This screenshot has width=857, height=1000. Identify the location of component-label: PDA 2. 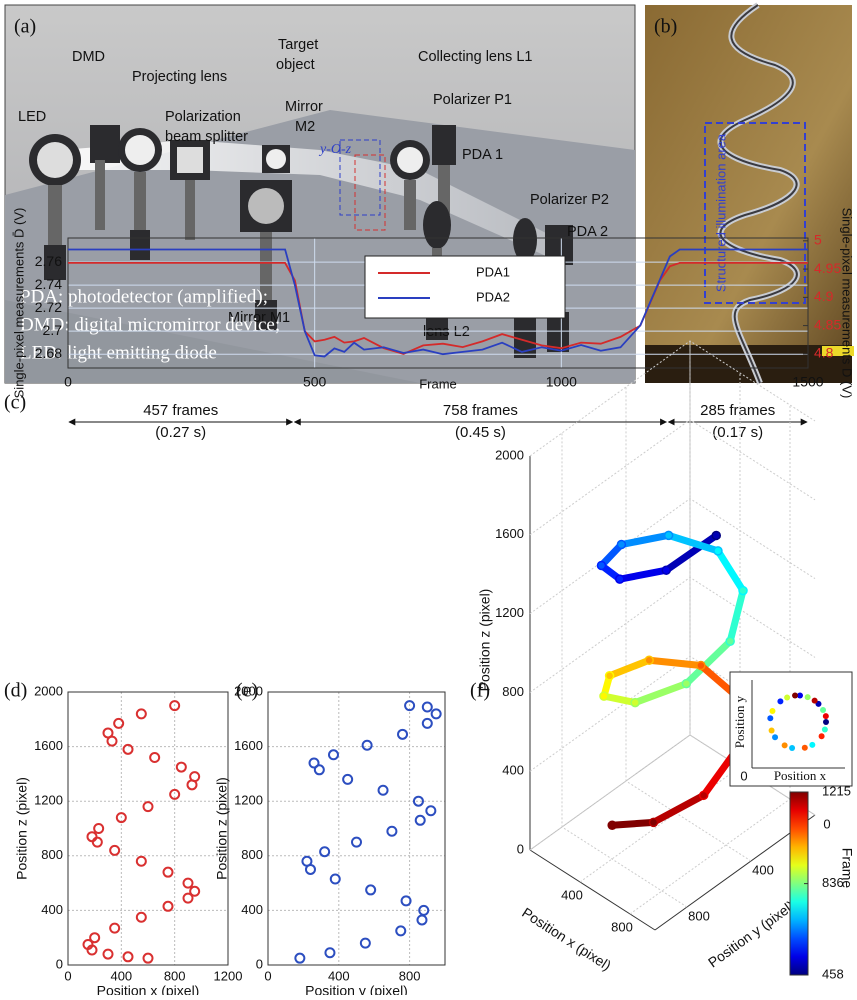
(587, 232).